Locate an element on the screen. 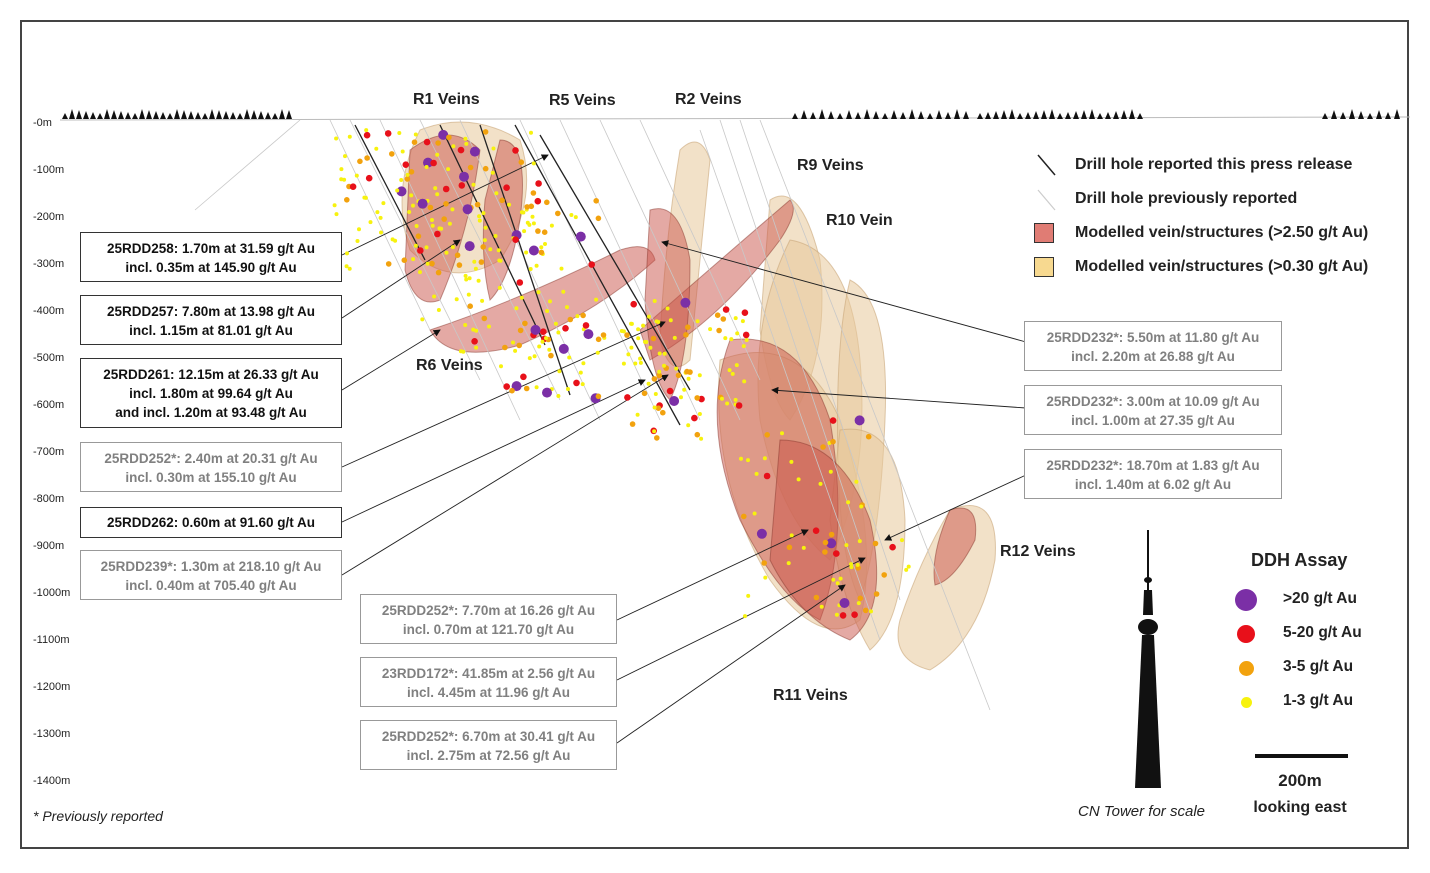 The width and height of the screenshot is (1430, 873). legend-previous-hole-line is located at coordinates (1046, 200).